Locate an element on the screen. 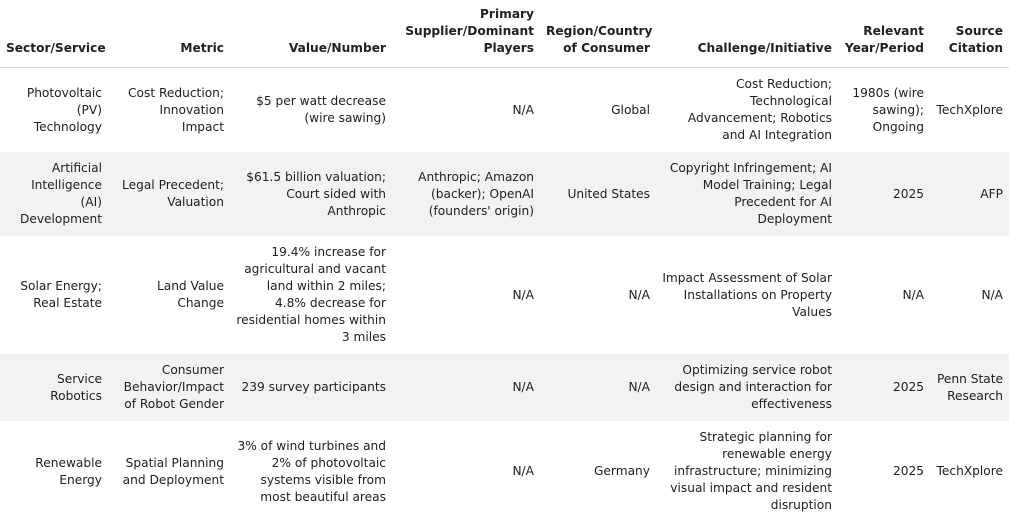 The image size is (1024, 522). cell-metric: Cost Reduction; Innovation Impact is located at coordinates (176, 109).